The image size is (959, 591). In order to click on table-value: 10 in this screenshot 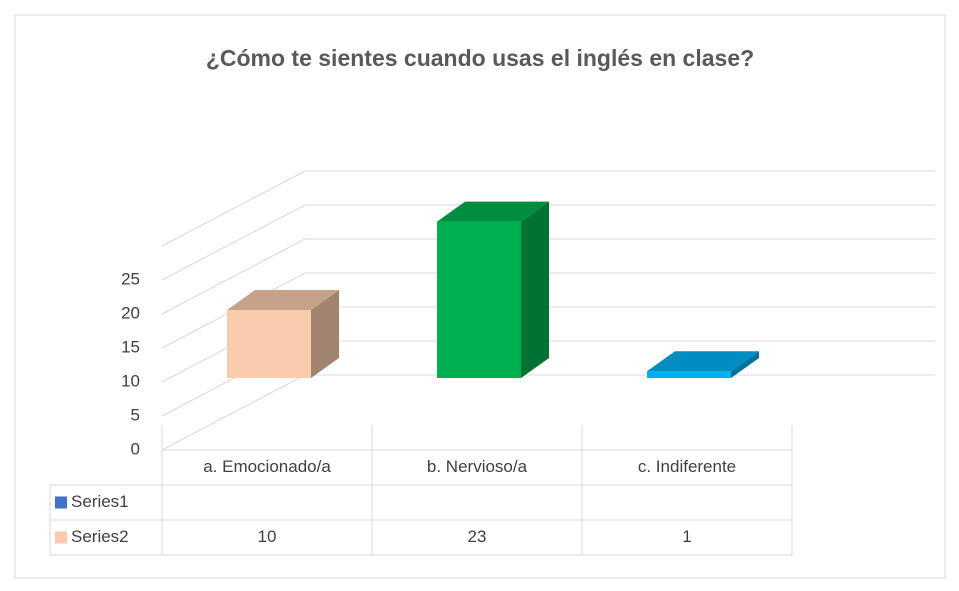, I will do `click(267, 536)`.